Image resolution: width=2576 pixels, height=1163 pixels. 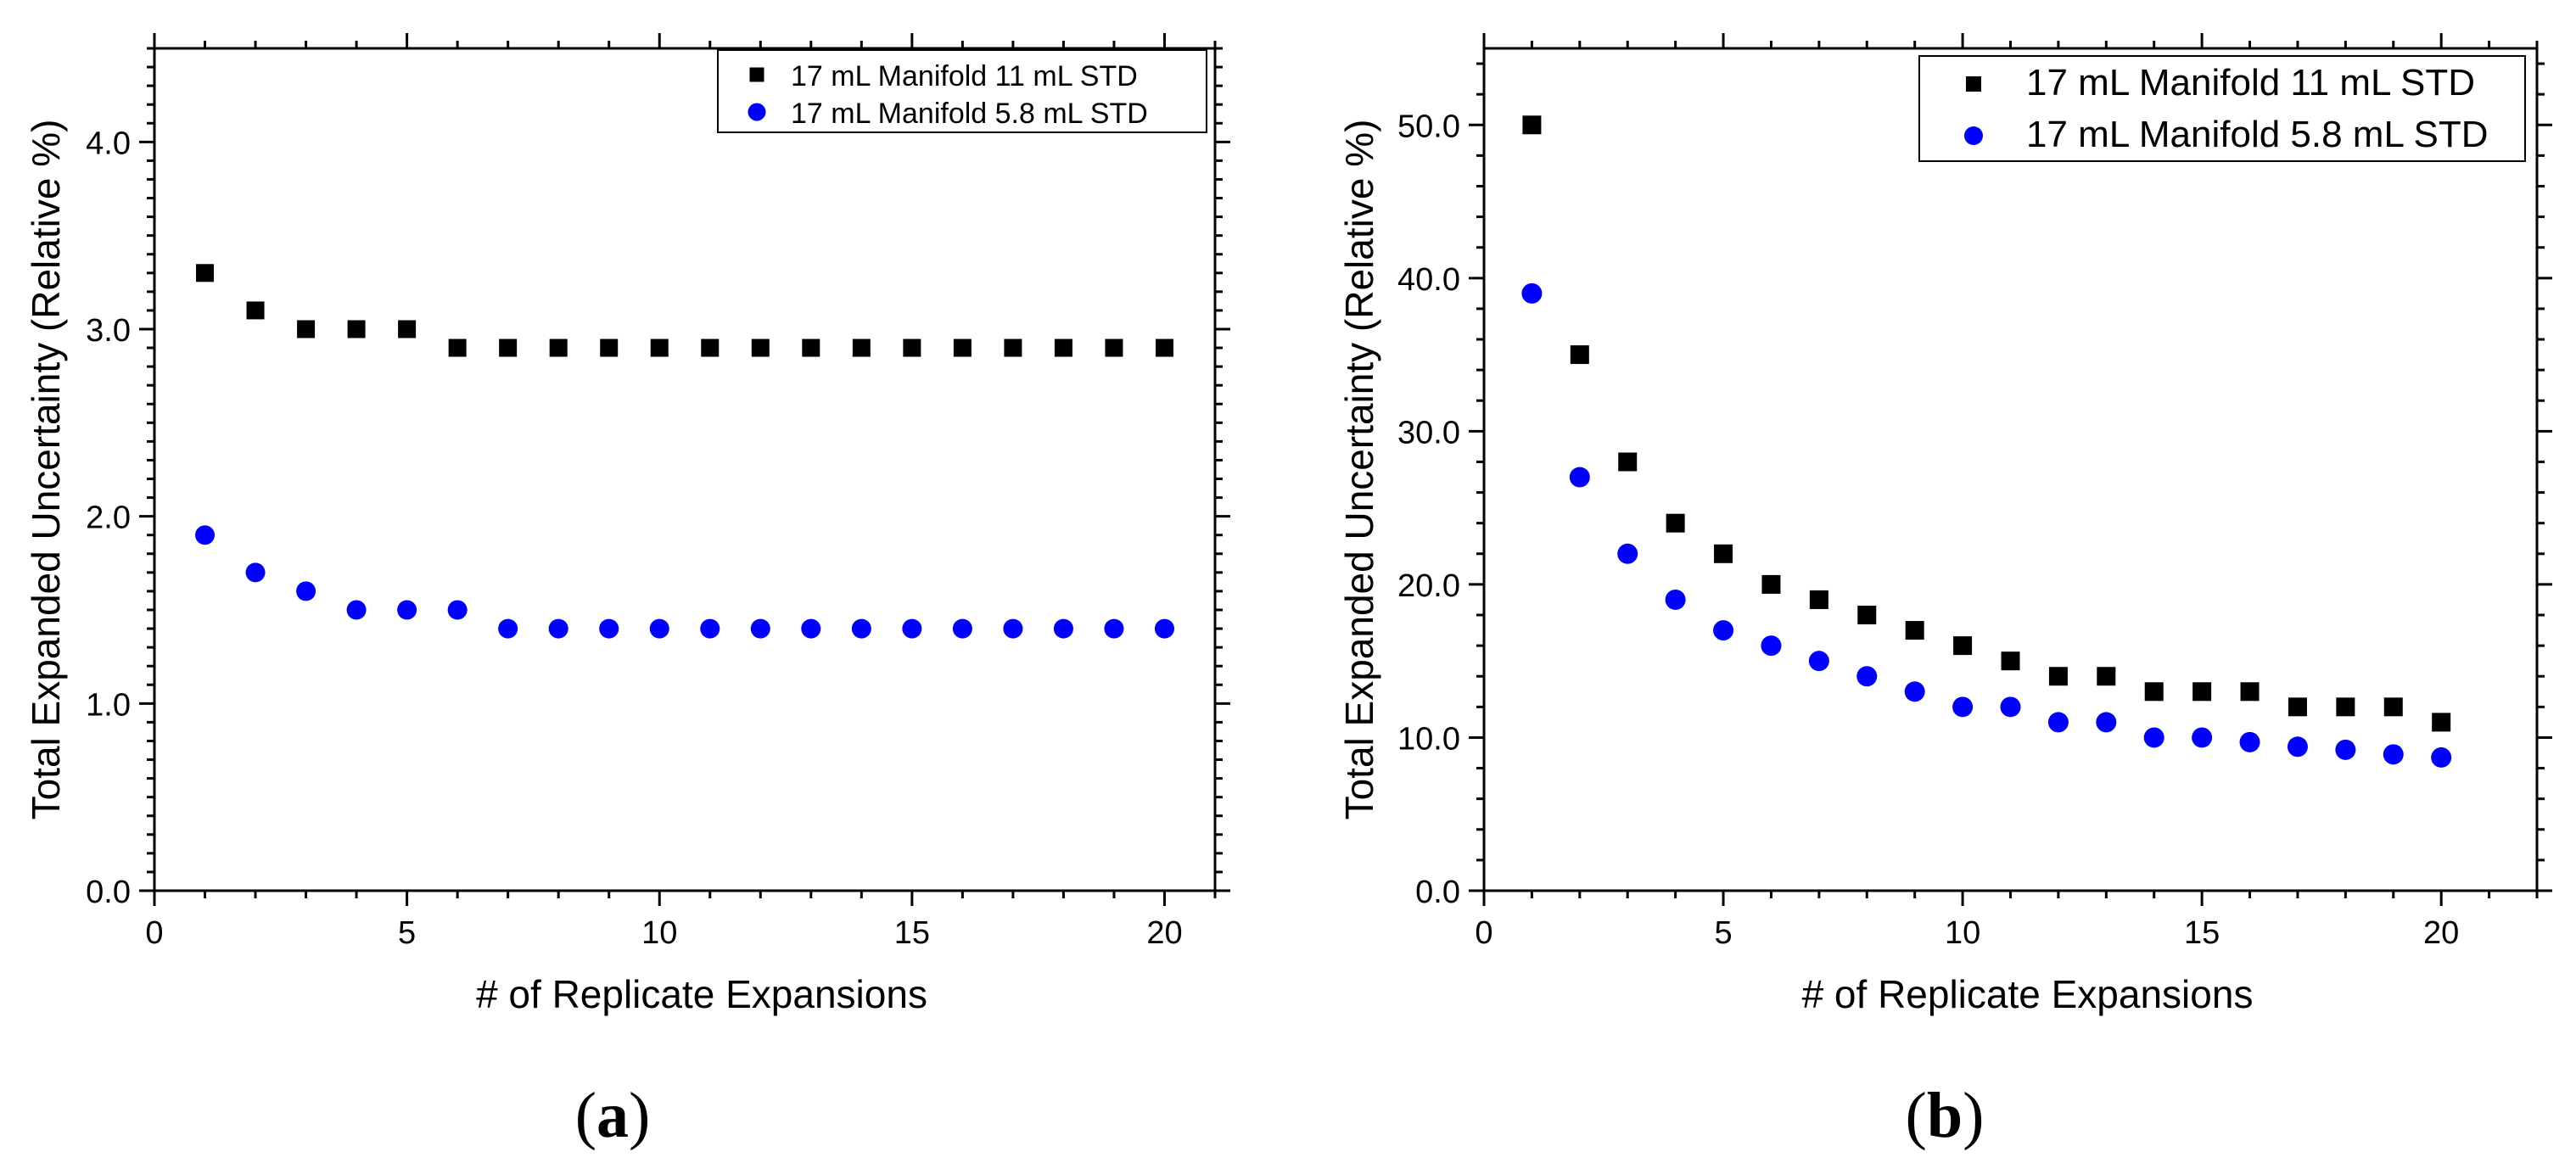 I want to click on panel-b-x-tick-label: 15, so click(x=2202, y=933).